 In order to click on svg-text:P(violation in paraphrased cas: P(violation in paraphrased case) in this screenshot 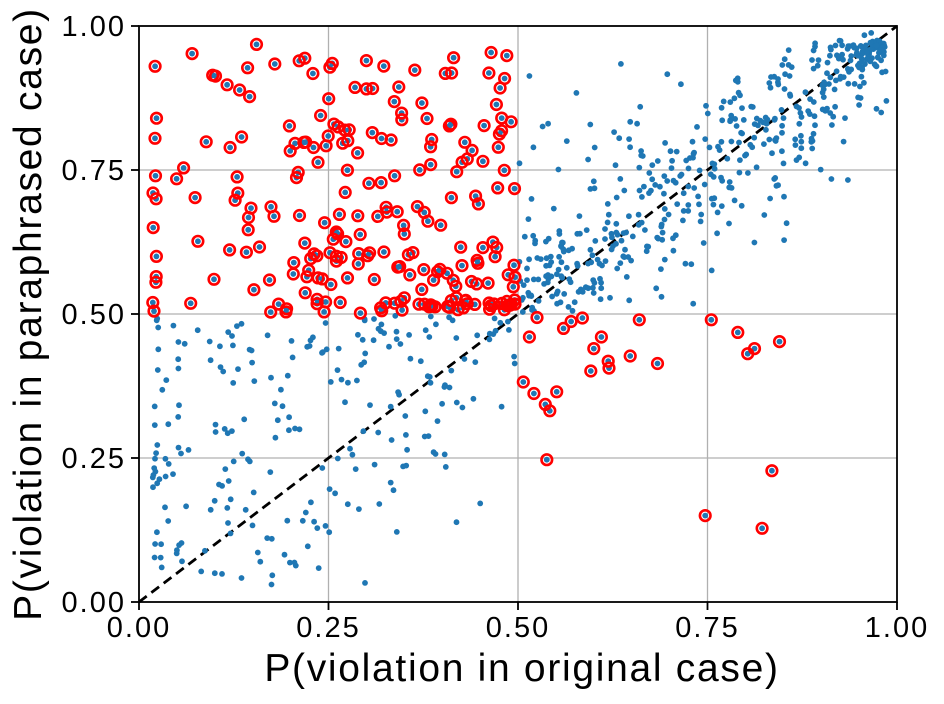, I will do `click(28, 314)`.